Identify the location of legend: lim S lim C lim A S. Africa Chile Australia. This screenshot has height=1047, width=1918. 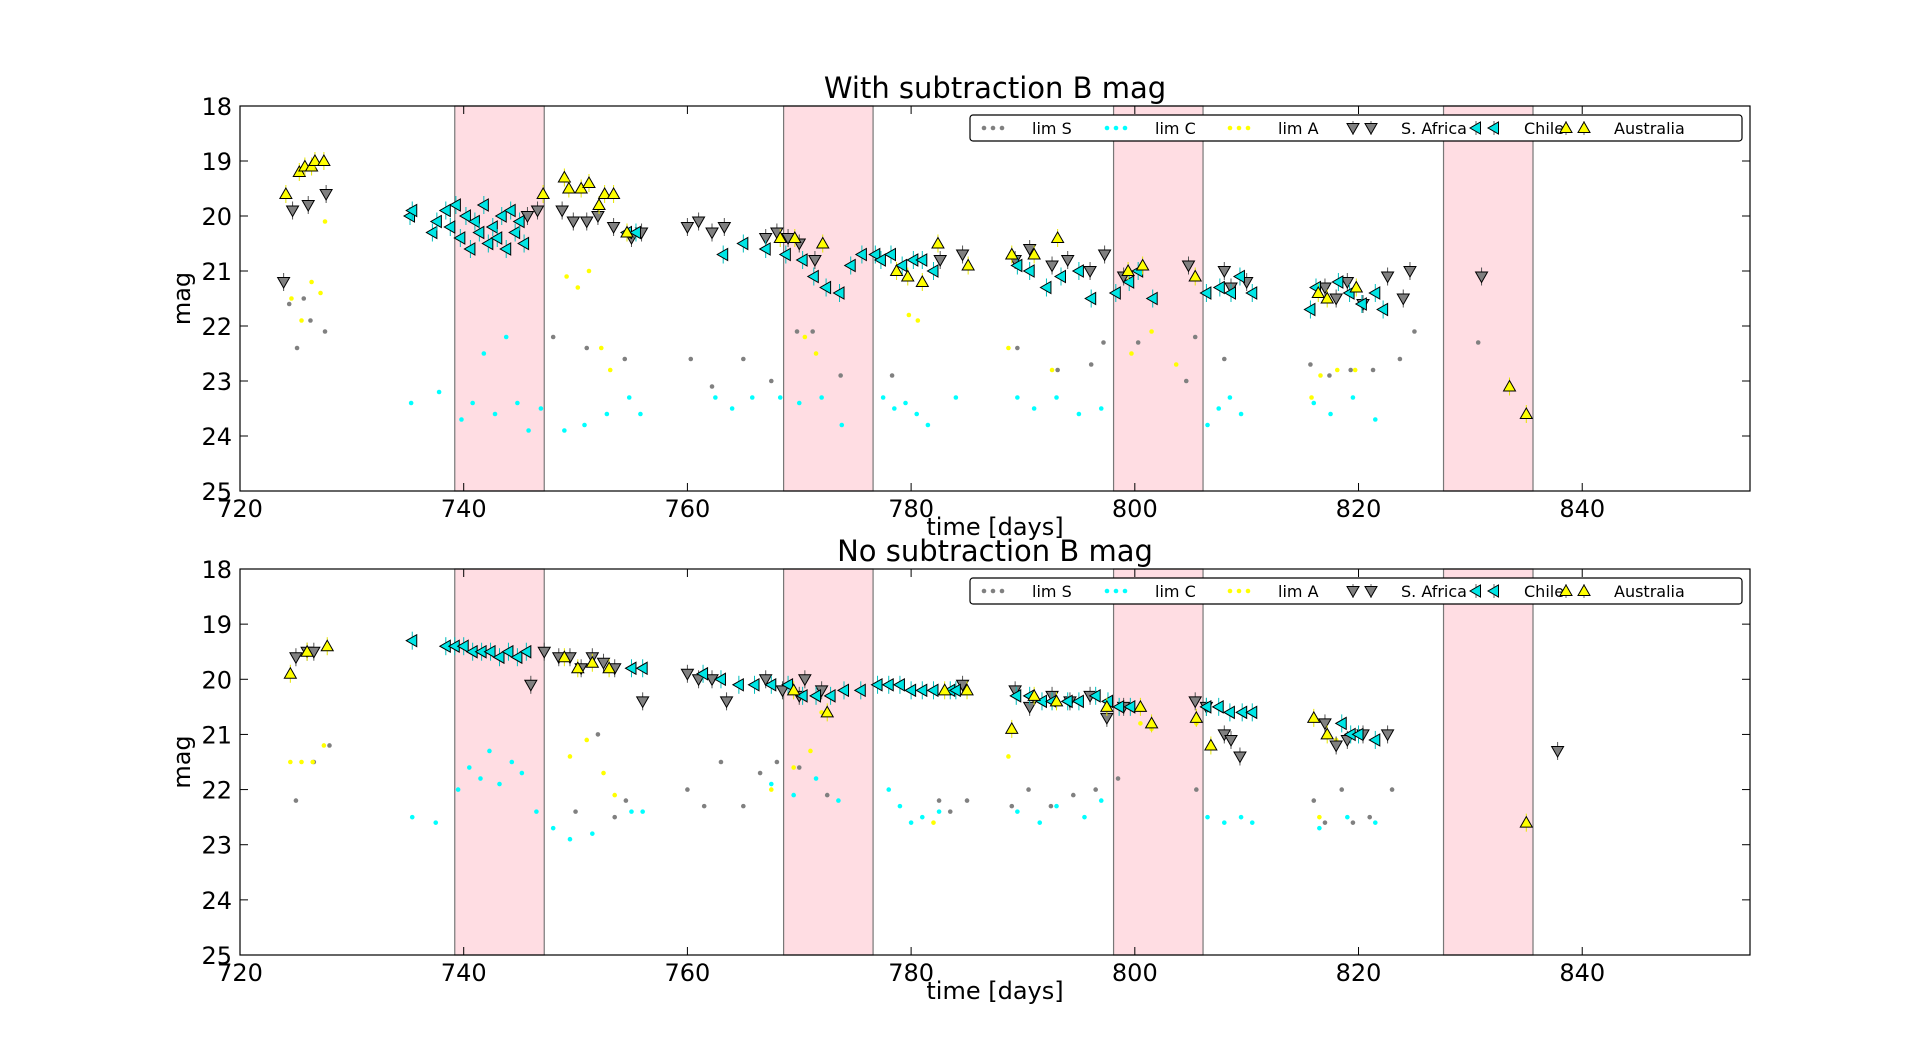
(1356, 591).